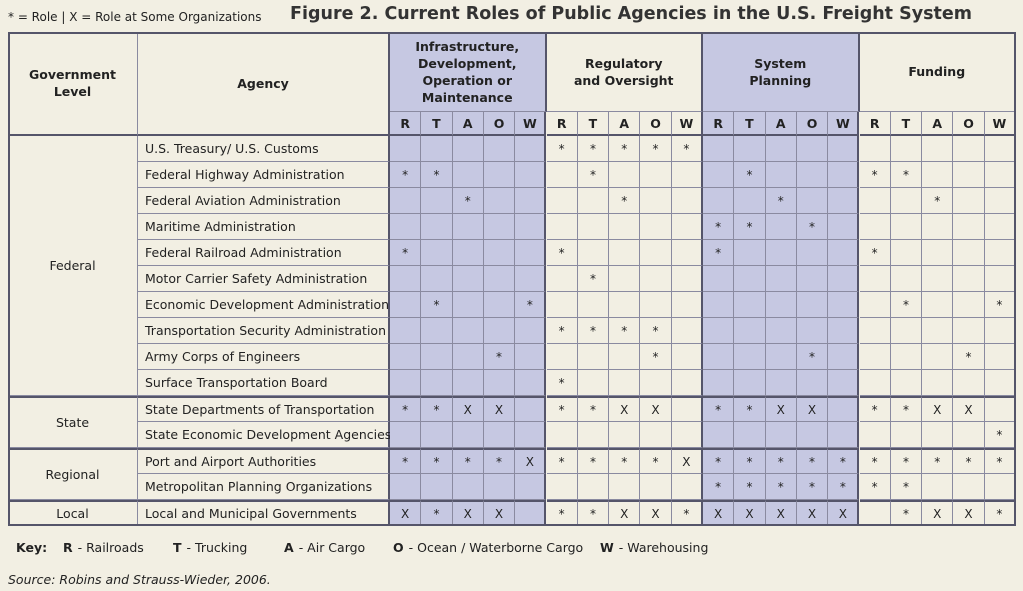 This screenshot has height=591, width=1023. I want to click on subcolumn-header: T, so click(750, 124).